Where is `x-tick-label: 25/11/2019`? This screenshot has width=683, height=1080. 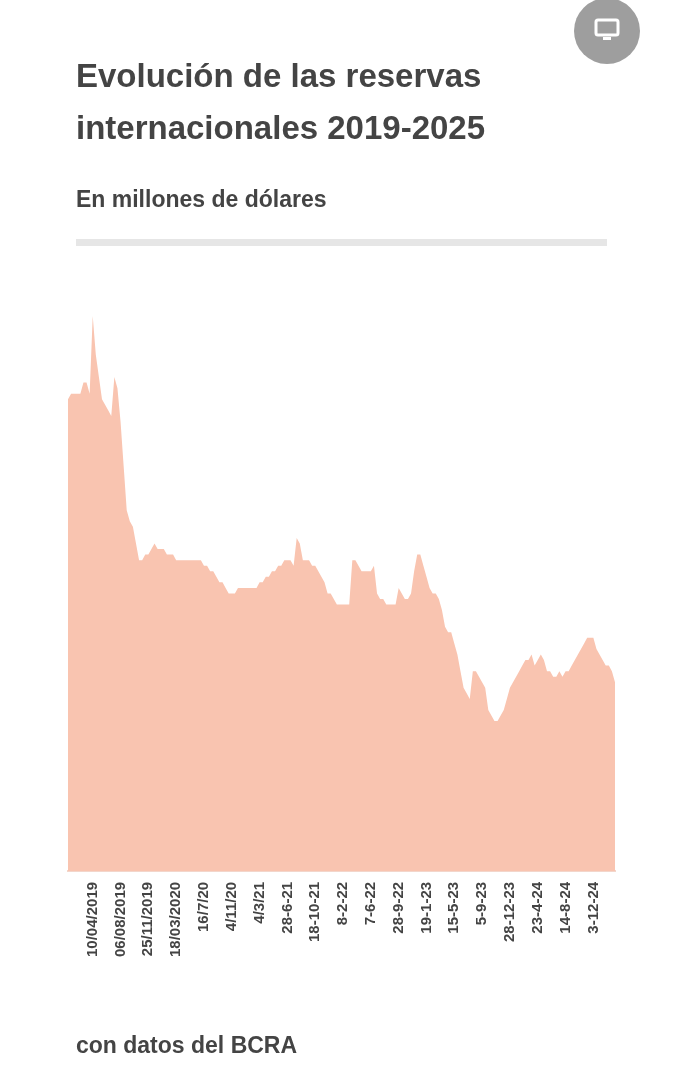 x-tick-label: 25/11/2019 is located at coordinates (147, 919).